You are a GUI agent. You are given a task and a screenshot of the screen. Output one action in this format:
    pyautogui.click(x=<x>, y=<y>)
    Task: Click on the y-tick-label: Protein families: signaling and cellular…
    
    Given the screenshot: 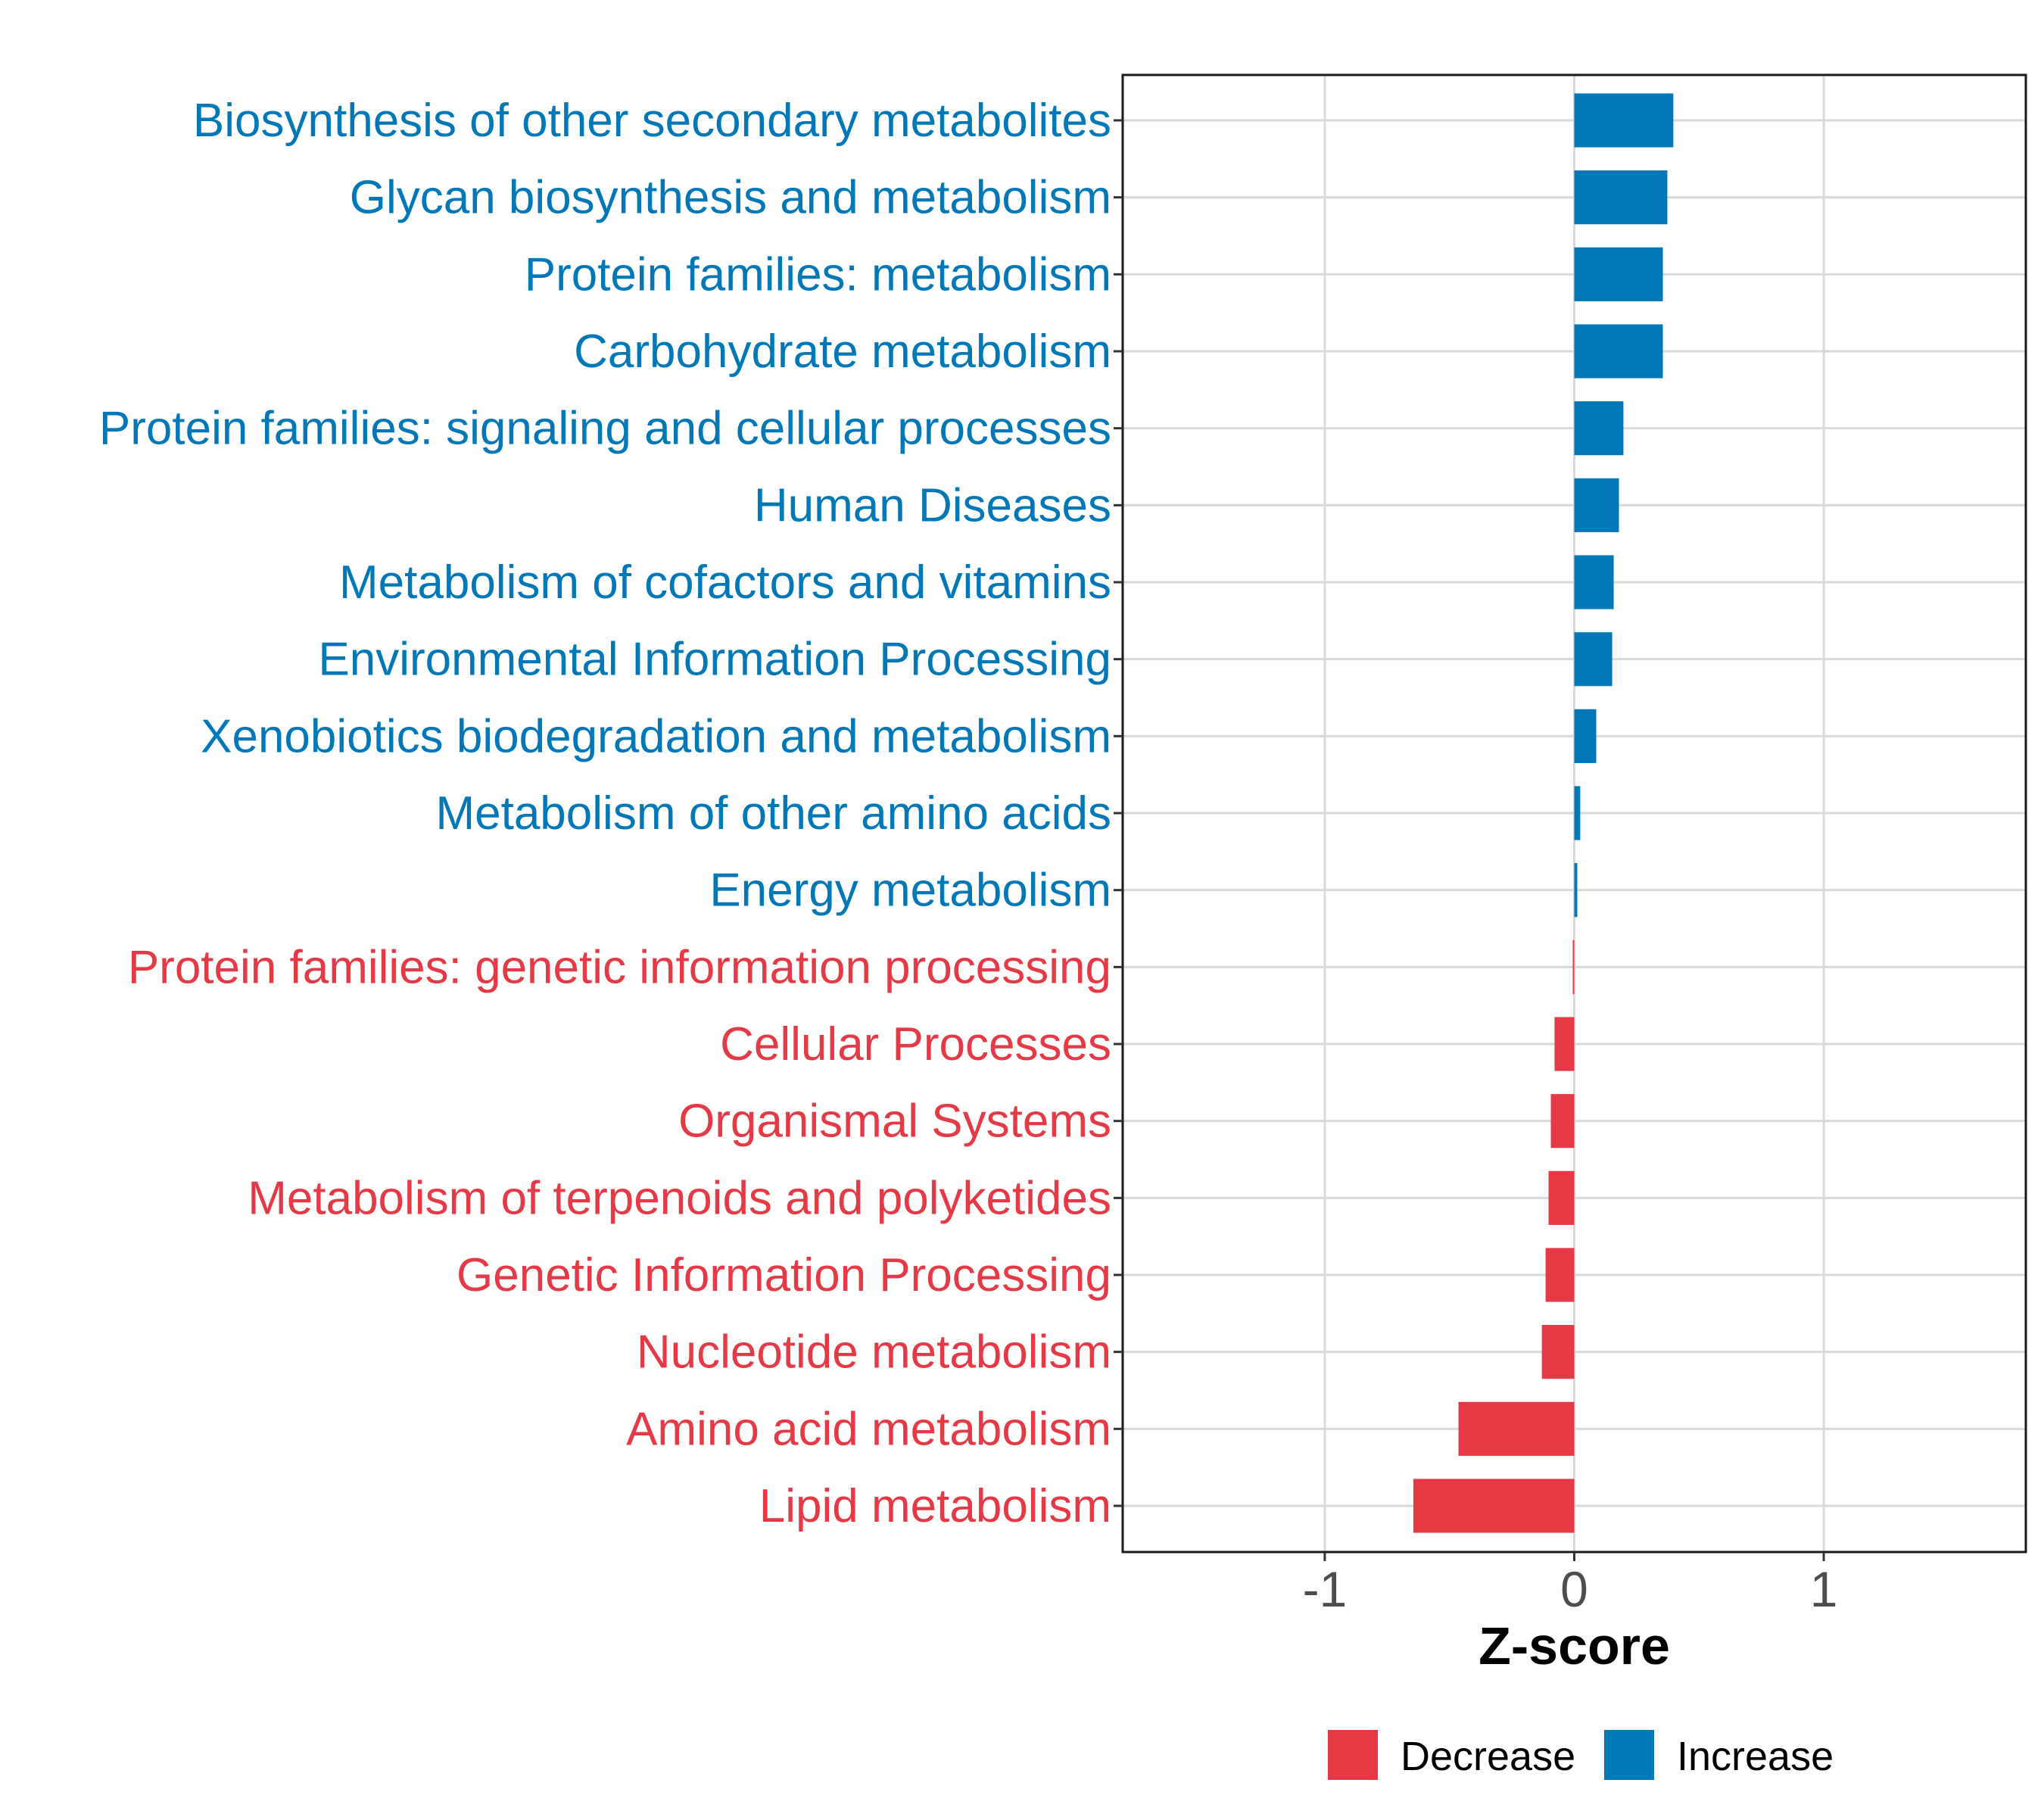 What is the action you would take?
    pyautogui.click(x=605, y=429)
    